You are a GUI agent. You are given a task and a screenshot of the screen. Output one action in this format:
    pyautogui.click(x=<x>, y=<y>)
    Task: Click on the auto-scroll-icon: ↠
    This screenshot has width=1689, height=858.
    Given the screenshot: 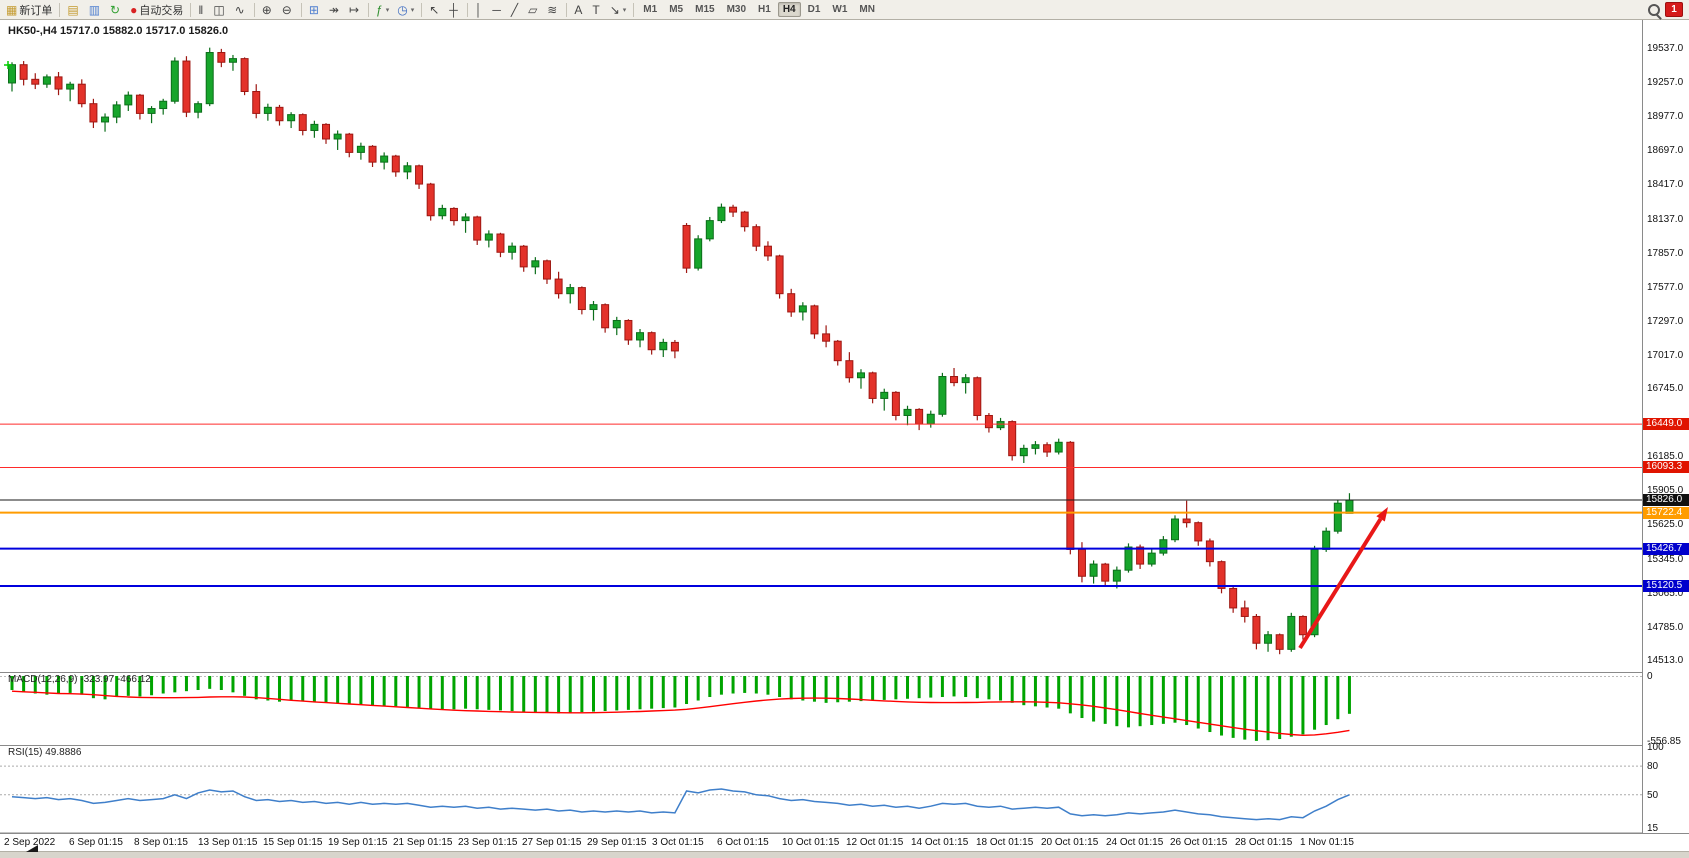 What is the action you would take?
    pyautogui.click(x=335, y=10)
    